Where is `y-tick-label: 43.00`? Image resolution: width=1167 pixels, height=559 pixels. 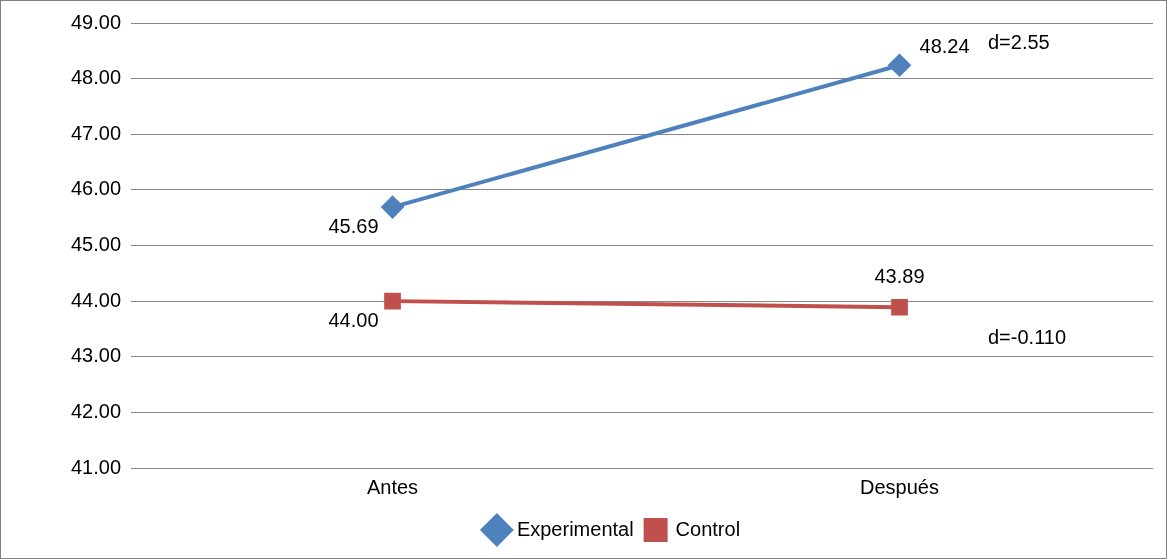
y-tick-label: 43.00 is located at coordinates (96, 355).